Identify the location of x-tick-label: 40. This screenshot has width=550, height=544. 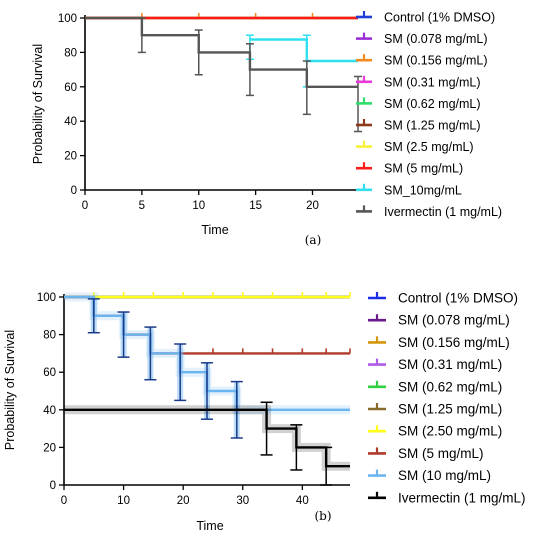
(302, 501).